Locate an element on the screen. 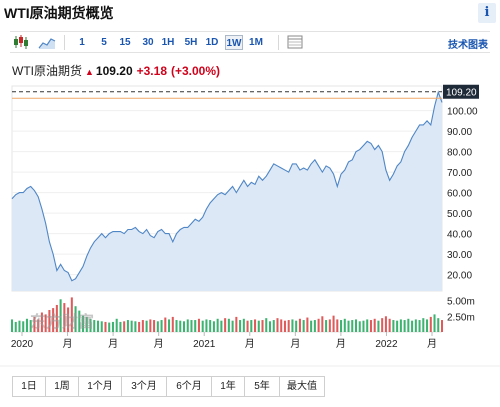  info-icon: i is located at coordinates (487, 13).